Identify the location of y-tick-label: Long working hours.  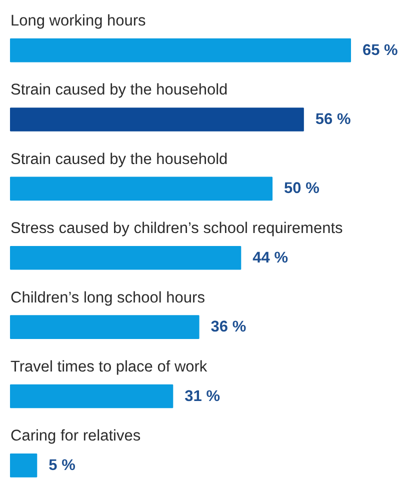
(78, 21).